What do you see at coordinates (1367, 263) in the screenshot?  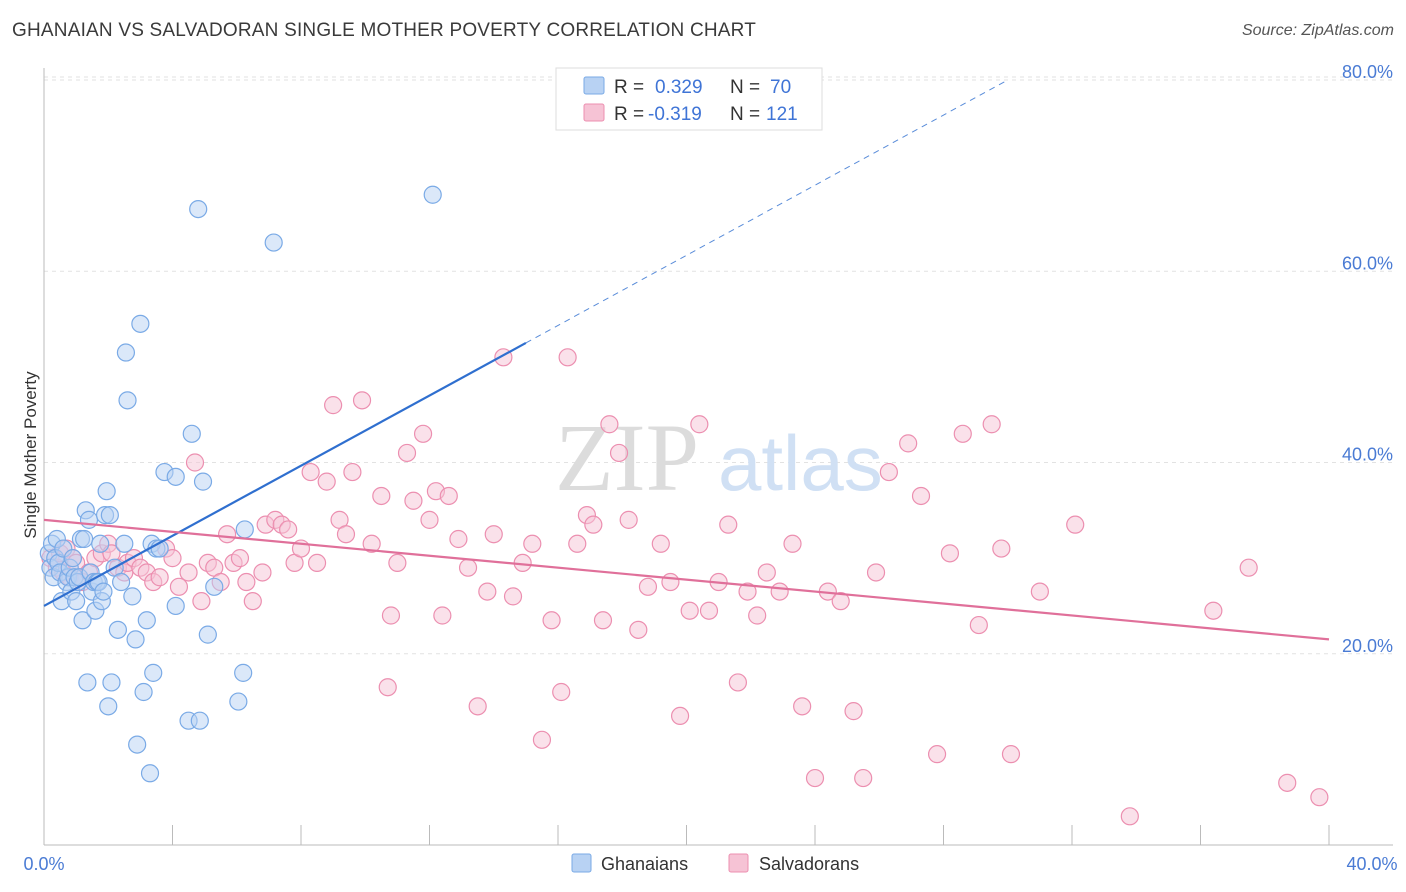 I see `y-tick-label-60: 60.0%` at bounding box center [1367, 263].